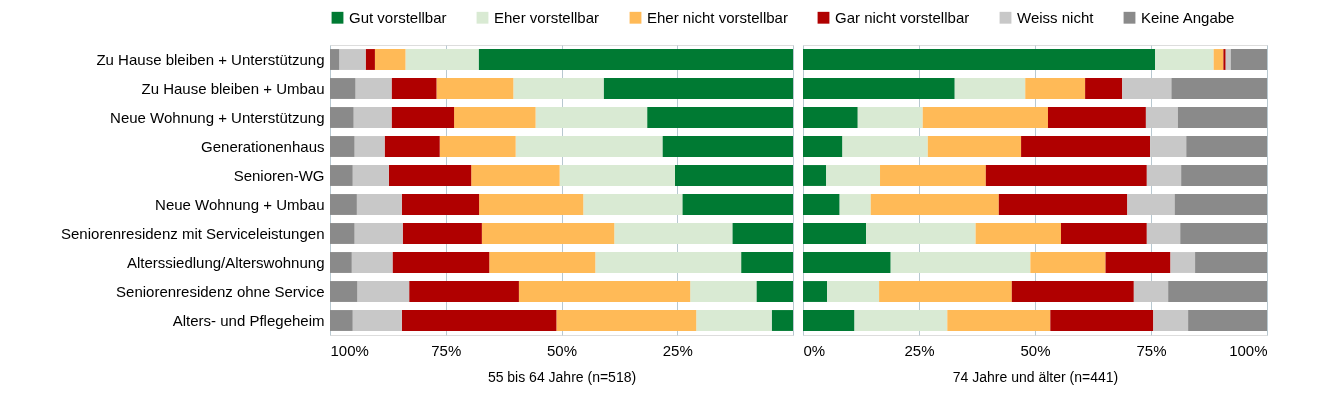  What do you see at coordinates (1188, 17) in the screenshot?
I see `legend-label: Keine Angabe` at bounding box center [1188, 17].